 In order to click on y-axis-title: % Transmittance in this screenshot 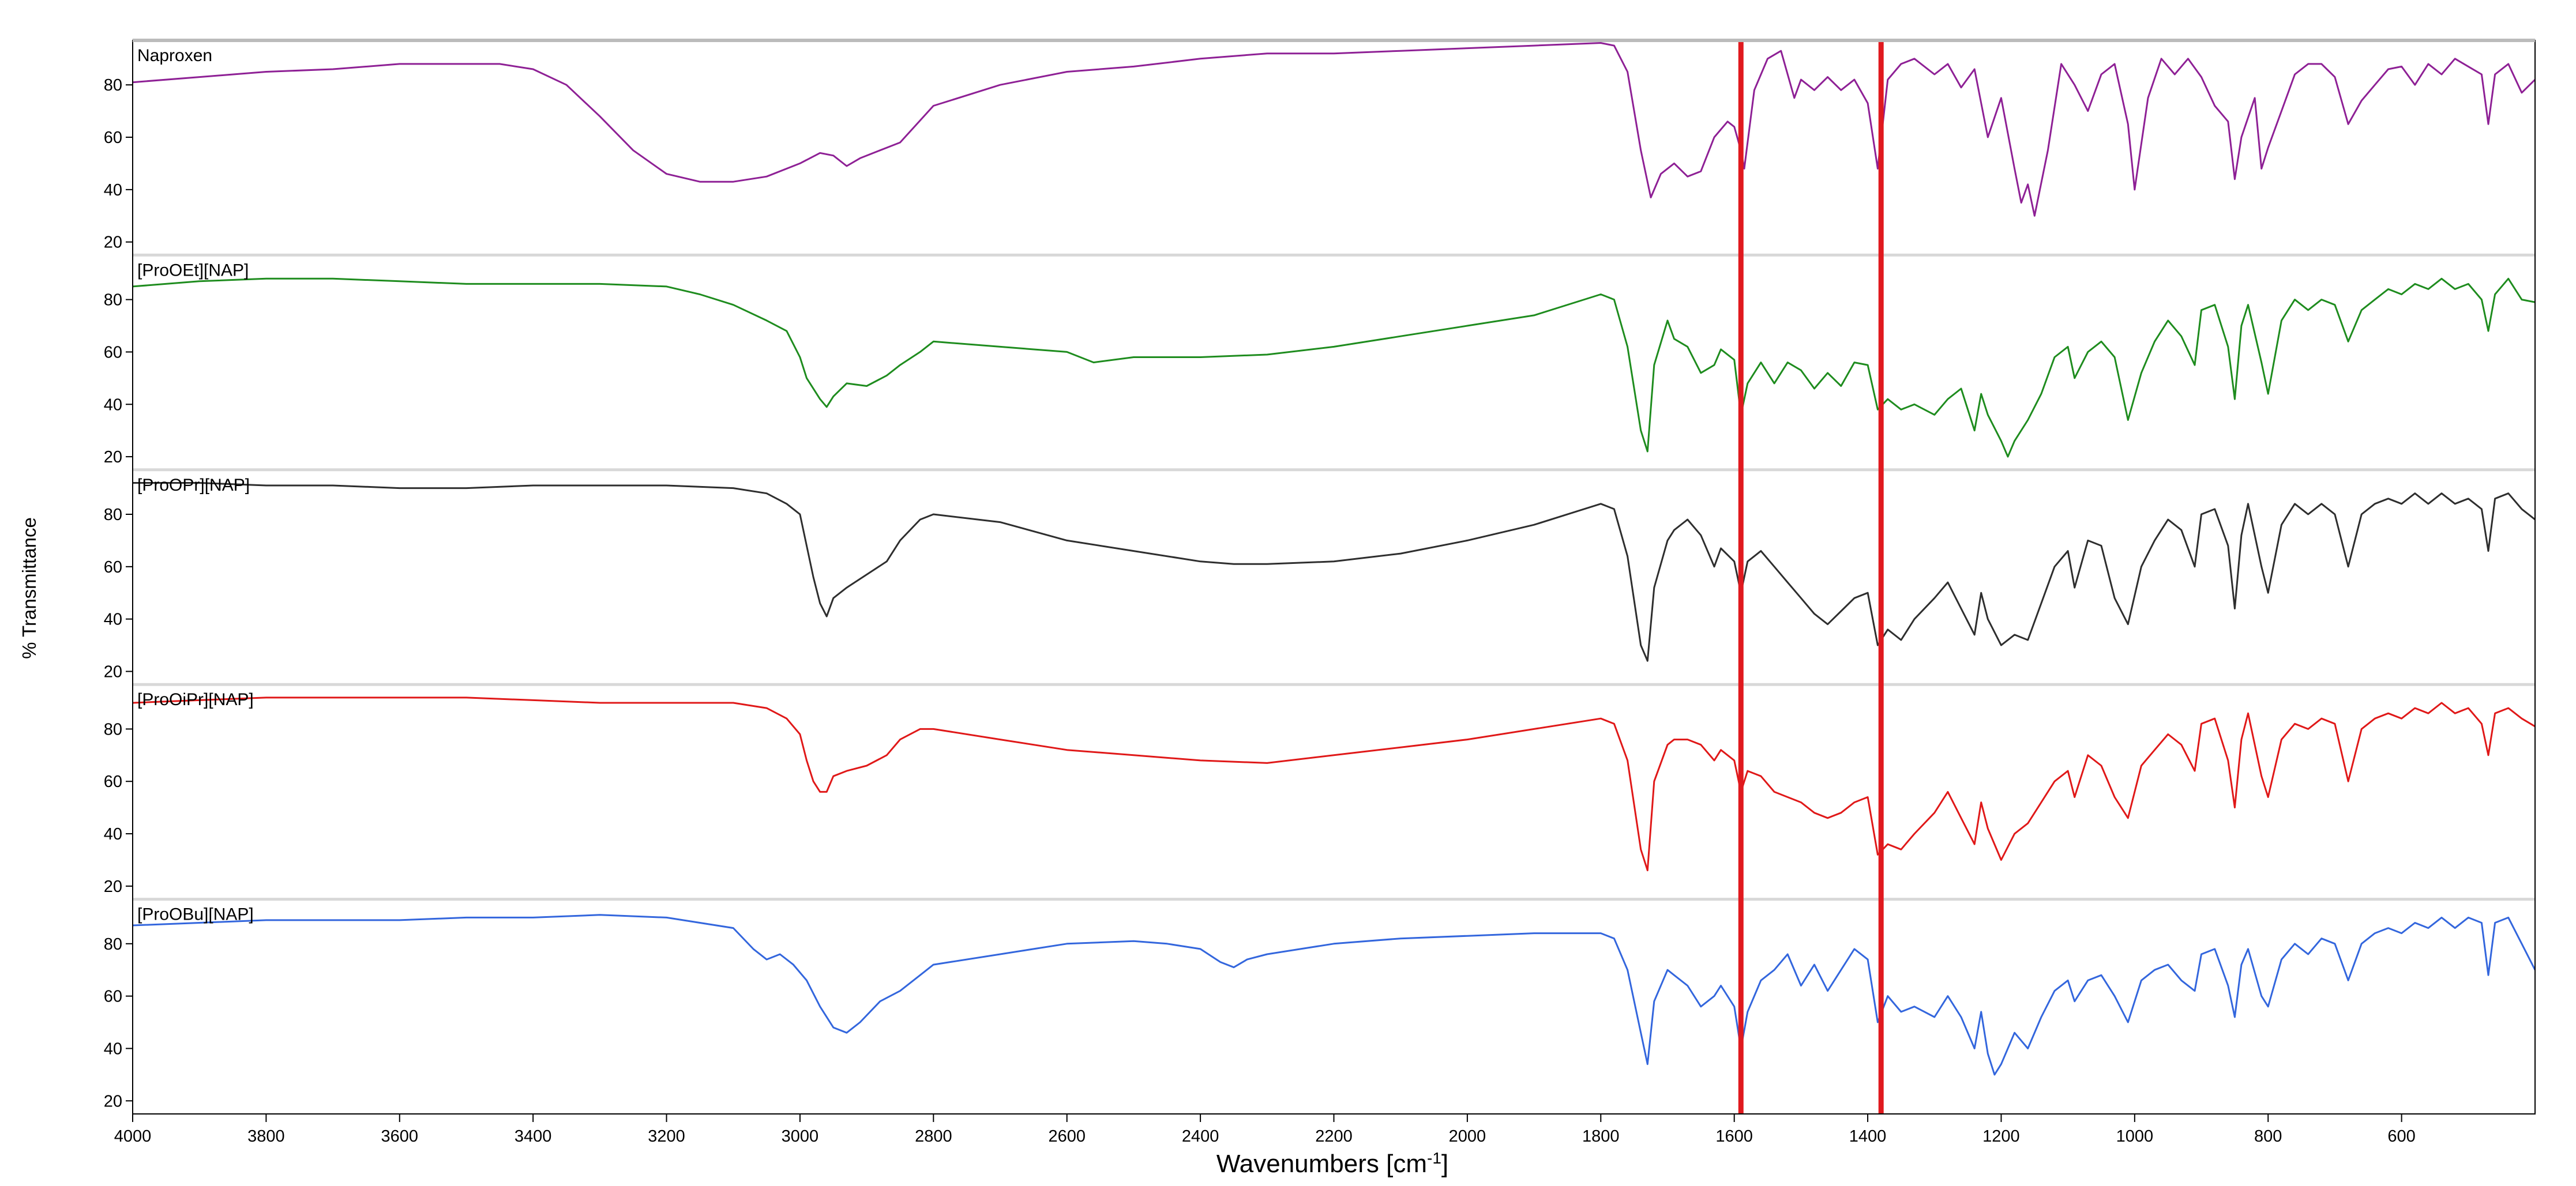, I will do `click(29, 588)`.